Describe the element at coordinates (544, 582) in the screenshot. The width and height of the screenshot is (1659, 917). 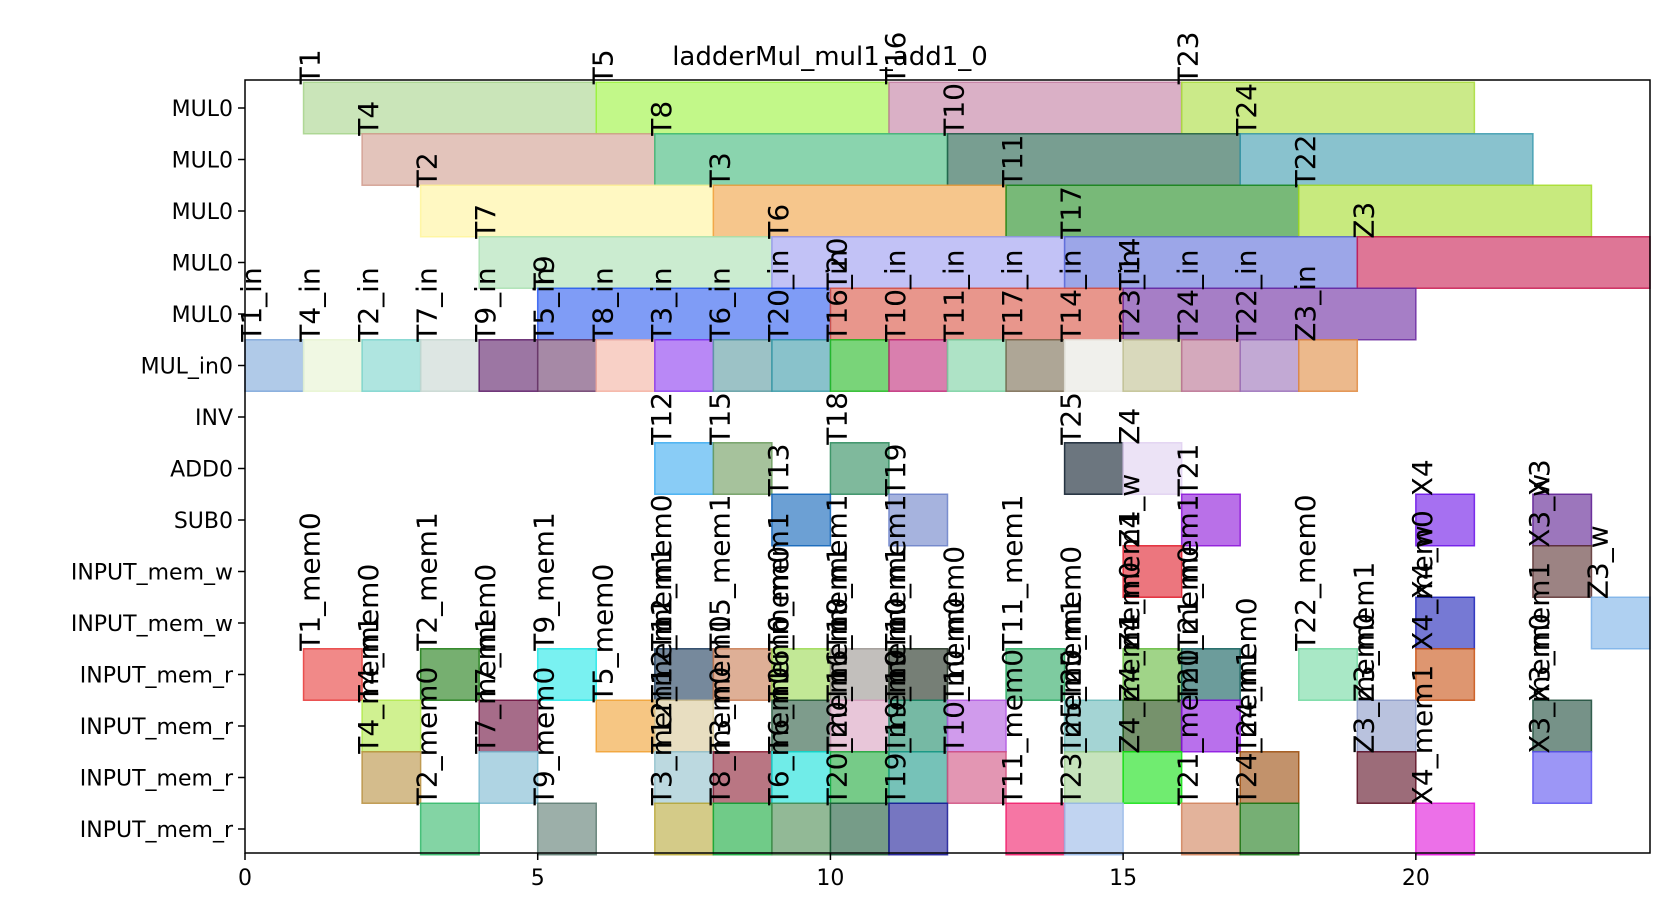
I see `task-label: T9_mem1` at that location.